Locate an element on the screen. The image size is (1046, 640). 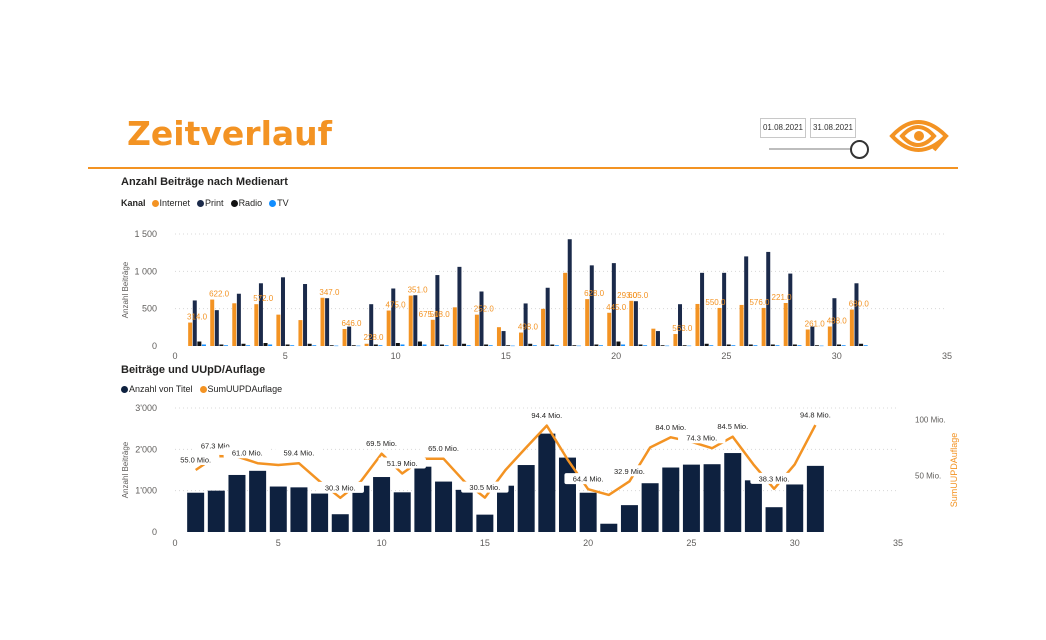
chart2-xtick-label: 35 is located at coordinates (898, 543).